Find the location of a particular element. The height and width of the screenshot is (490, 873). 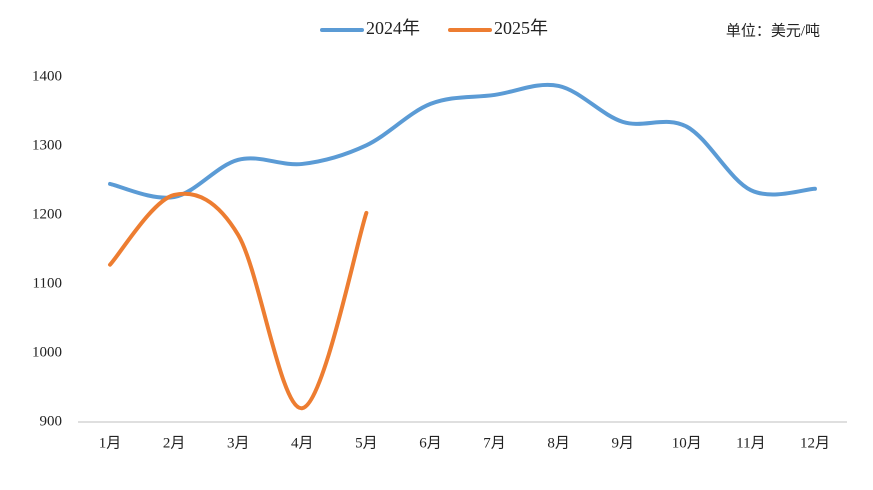

legend-label: 2024年 is located at coordinates (393, 28).